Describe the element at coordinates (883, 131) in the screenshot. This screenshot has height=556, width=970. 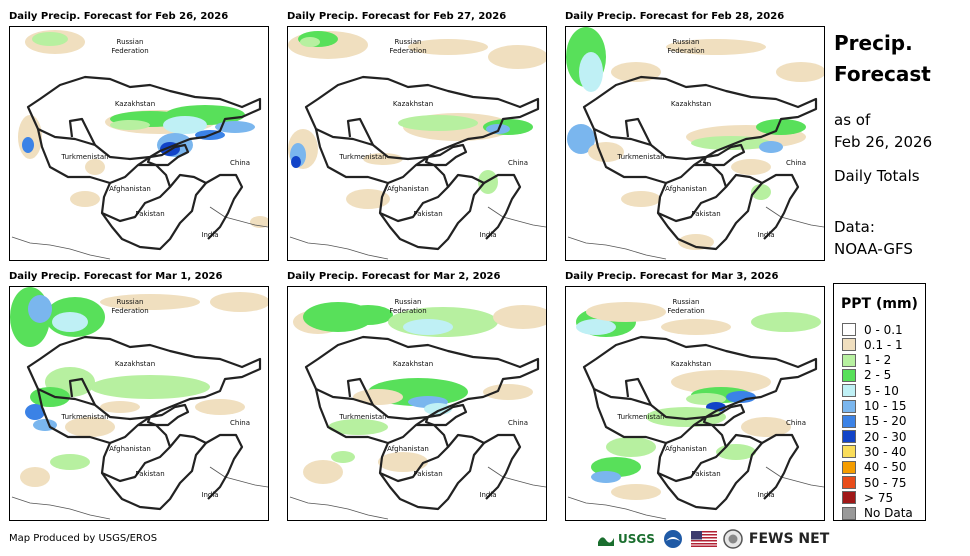
I see `as-of-text: as of Feb 26, 2026` at that location.